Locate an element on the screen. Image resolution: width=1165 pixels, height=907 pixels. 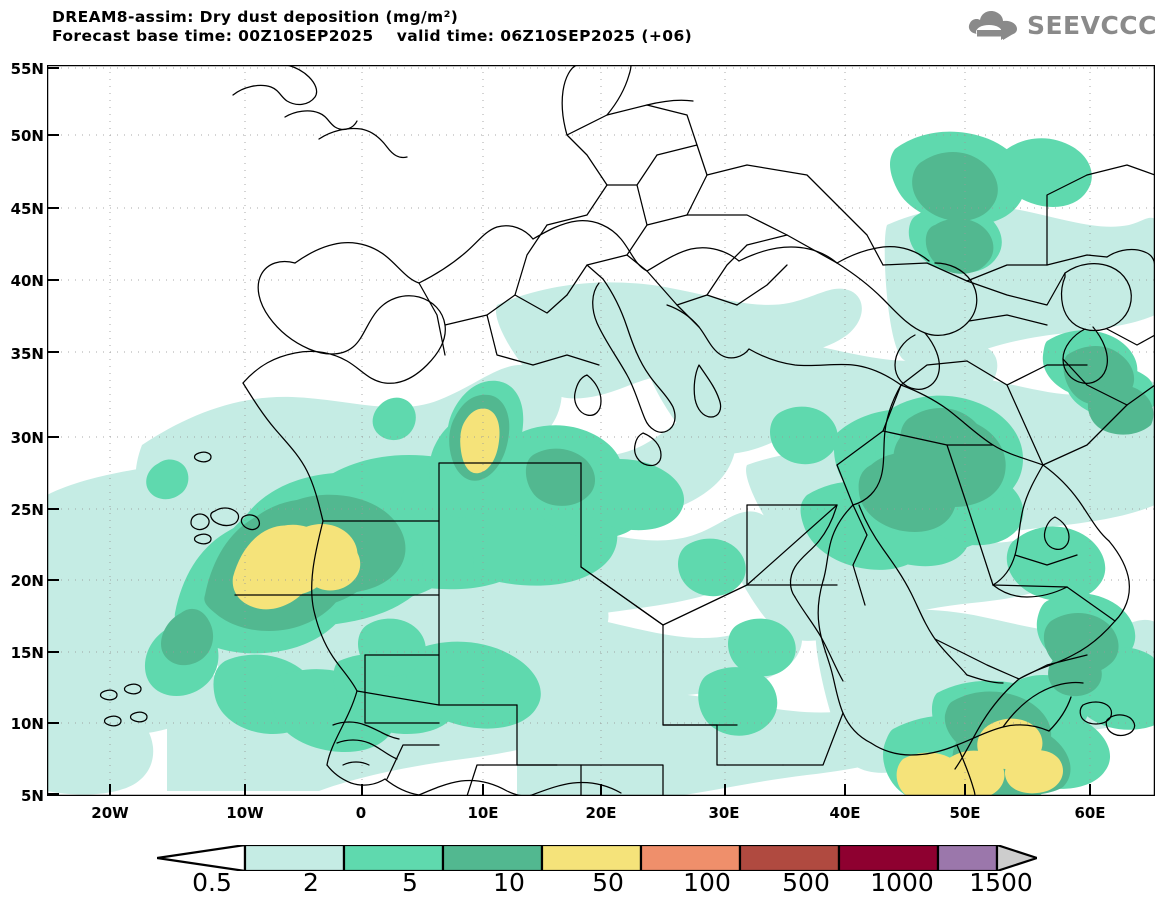
ytick-50N: 50N is located at coordinates (27, 136).